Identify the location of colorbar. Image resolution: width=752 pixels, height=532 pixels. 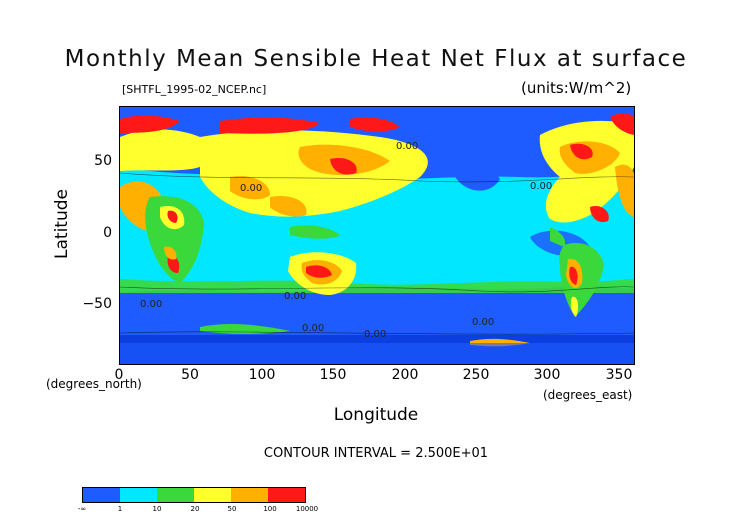
(194, 495).